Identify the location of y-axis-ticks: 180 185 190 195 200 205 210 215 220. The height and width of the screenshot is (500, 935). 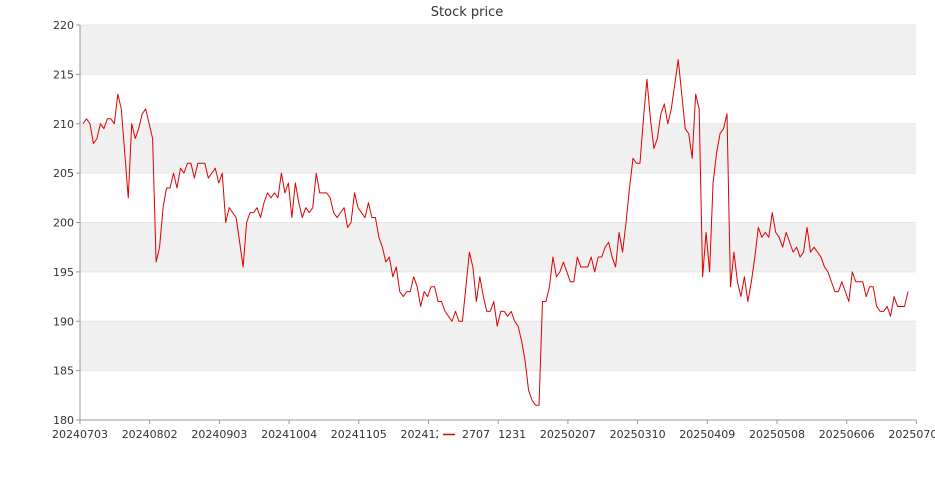
(66, 223).